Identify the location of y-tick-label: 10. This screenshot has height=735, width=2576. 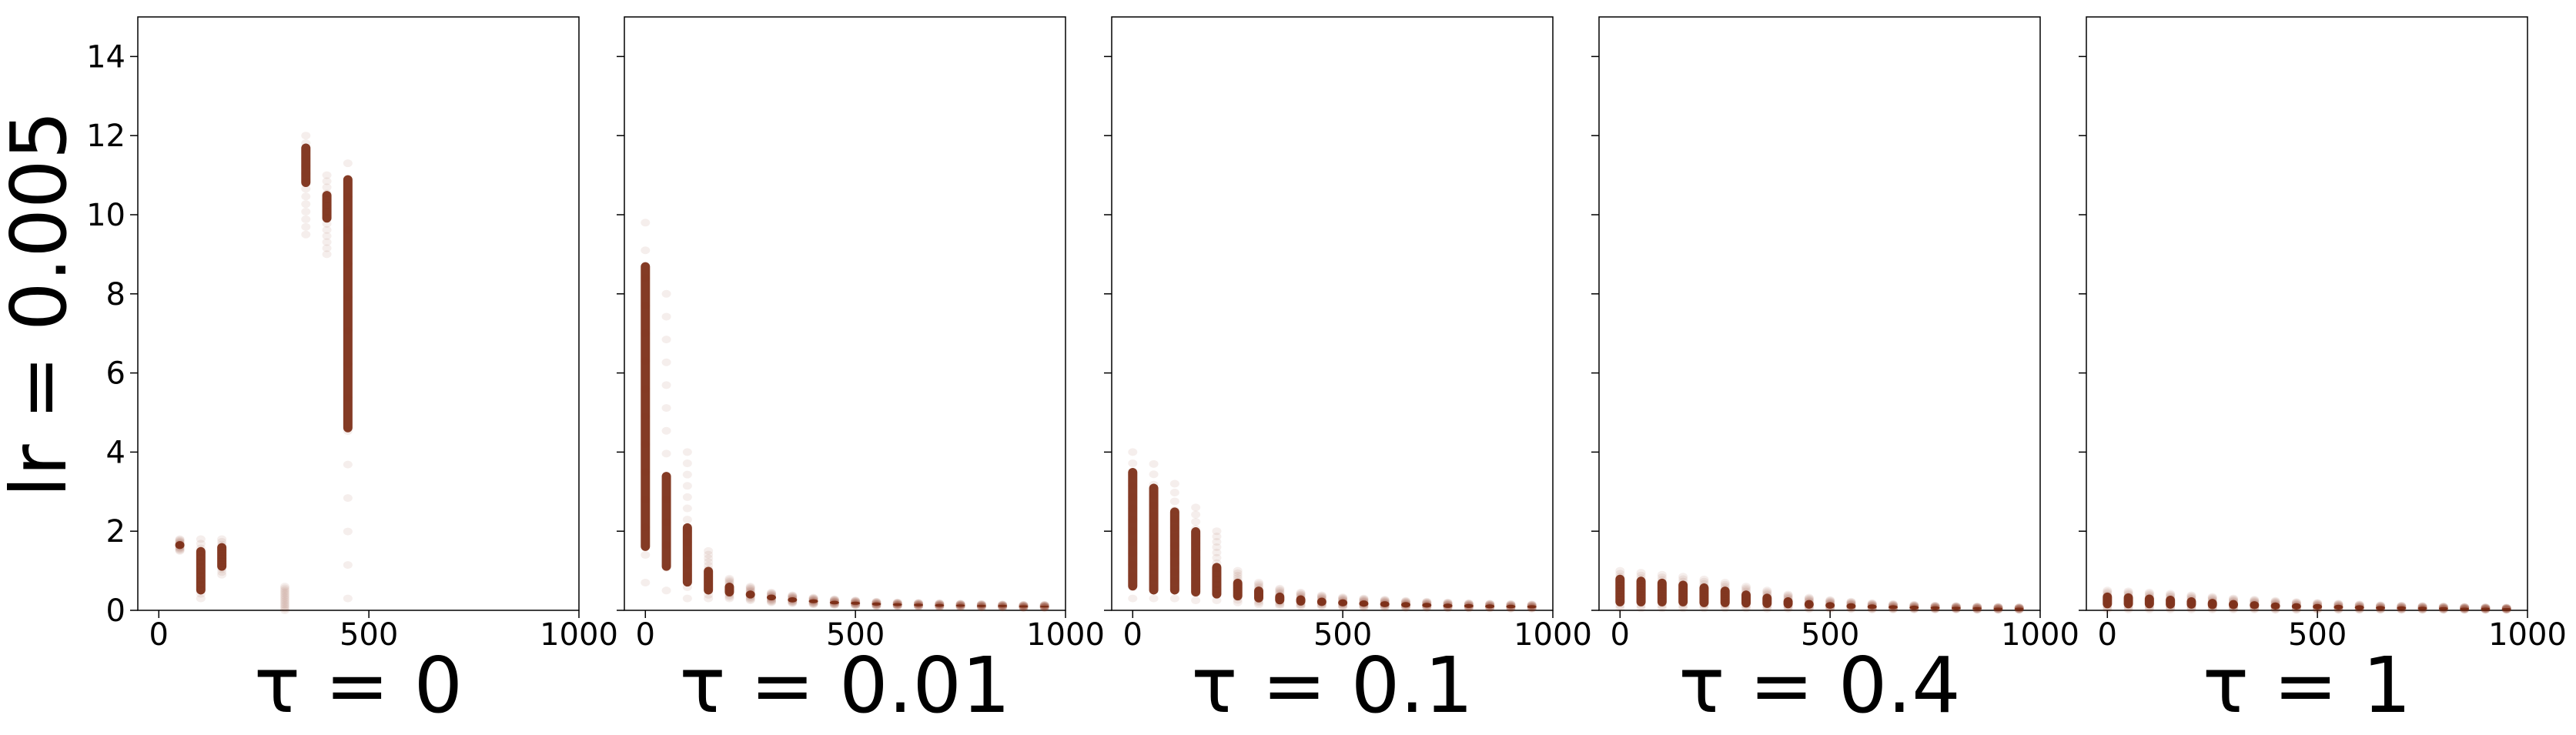
(106, 215).